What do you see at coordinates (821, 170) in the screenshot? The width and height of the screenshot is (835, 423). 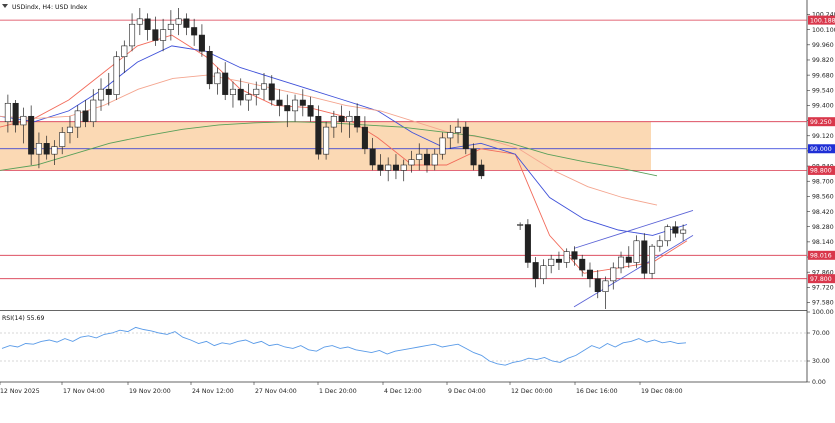 I see `level-price-tag: 98.800` at bounding box center [821, 170].